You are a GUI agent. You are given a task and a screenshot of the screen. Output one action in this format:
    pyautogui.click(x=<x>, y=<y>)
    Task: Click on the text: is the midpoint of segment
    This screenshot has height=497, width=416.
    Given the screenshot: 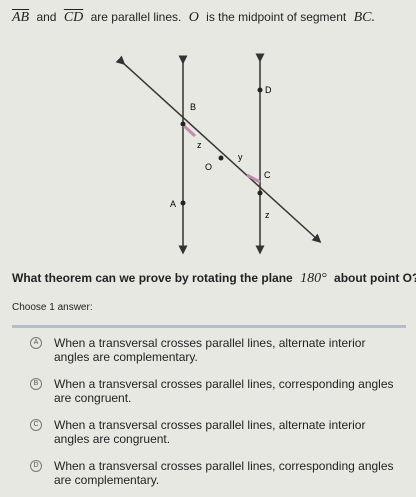 What is the action you would take?
    pyautogui.click(x=276, y=17)
    